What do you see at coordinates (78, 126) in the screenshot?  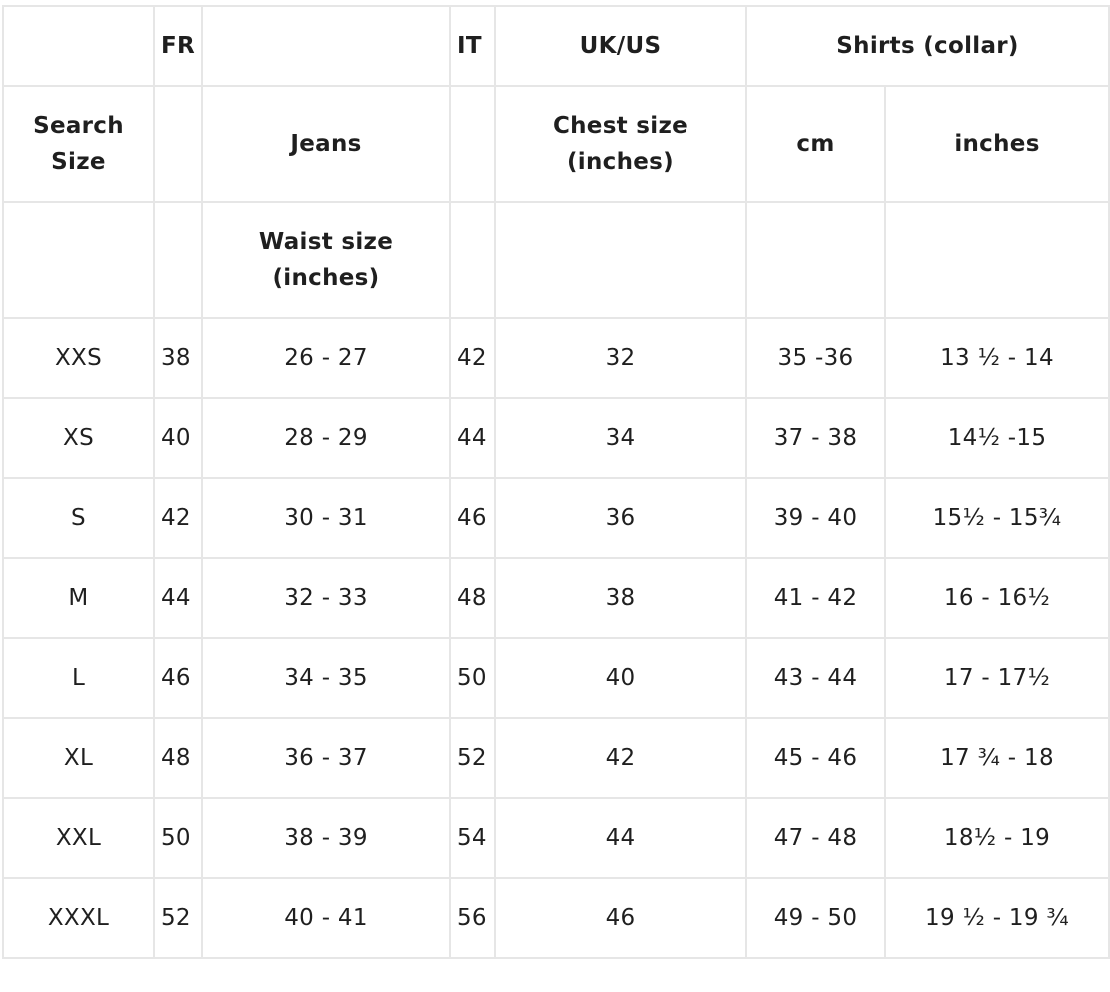 I see `header-search-size-line1: Search` at bounding box center [78, 126].